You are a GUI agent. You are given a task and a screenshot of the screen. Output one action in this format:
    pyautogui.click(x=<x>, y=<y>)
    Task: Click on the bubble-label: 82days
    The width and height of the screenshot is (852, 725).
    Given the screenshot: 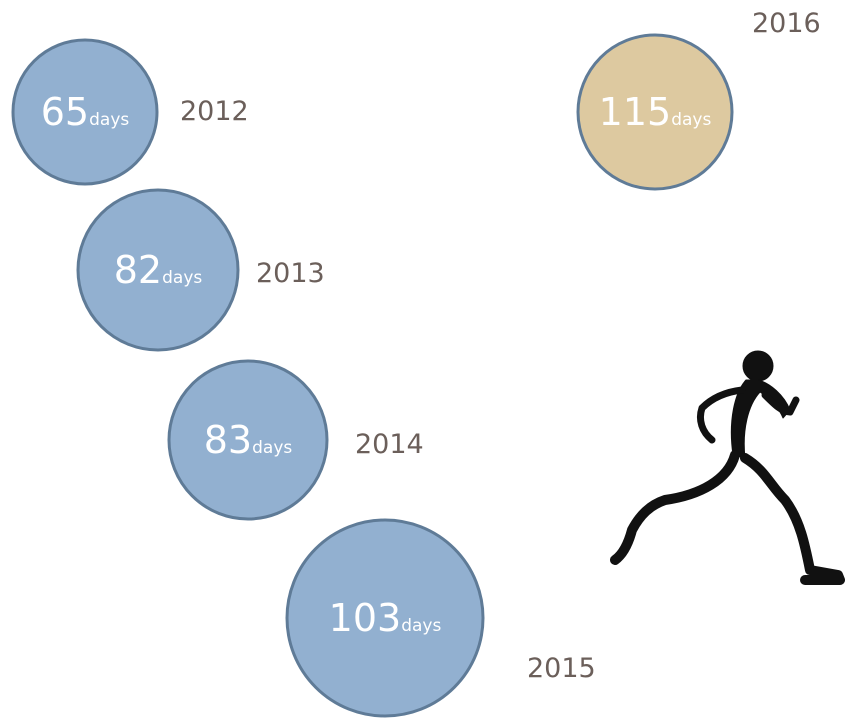 What is the action you would take?
    pyautogui.click(x=158, y=270)
    